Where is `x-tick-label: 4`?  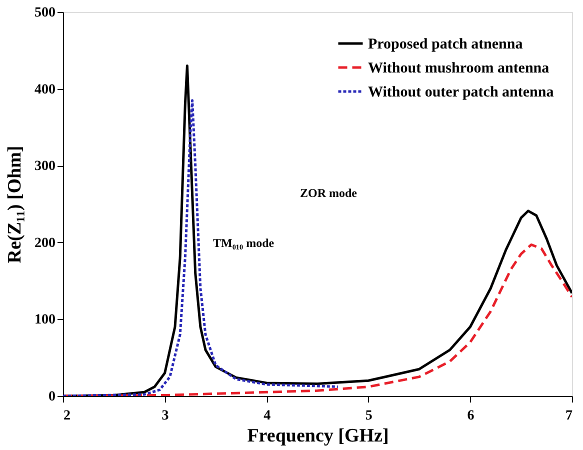
x-tick-label: 4 is located at coordinates (267, 416).